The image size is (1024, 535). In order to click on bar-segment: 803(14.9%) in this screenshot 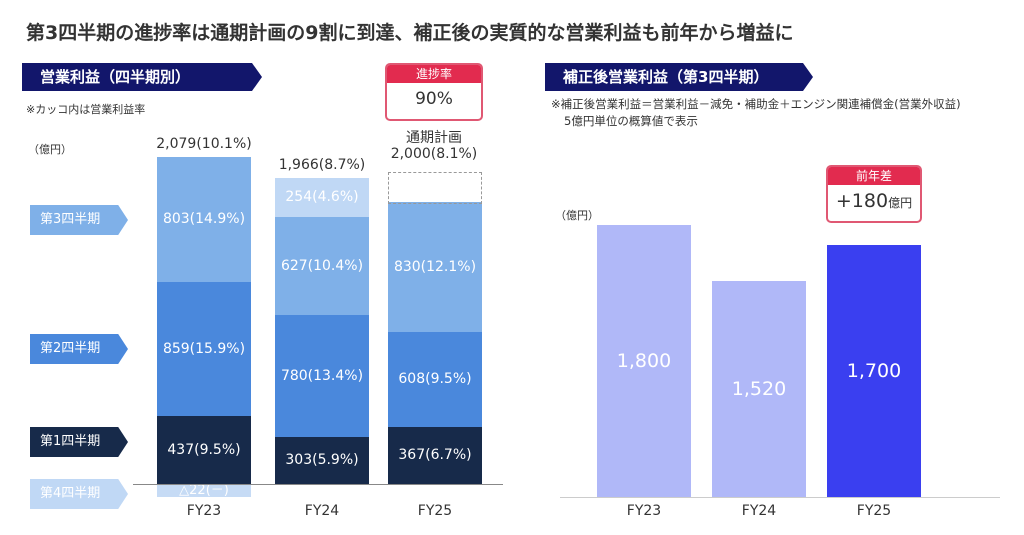, I will do `click(204, 219)`.